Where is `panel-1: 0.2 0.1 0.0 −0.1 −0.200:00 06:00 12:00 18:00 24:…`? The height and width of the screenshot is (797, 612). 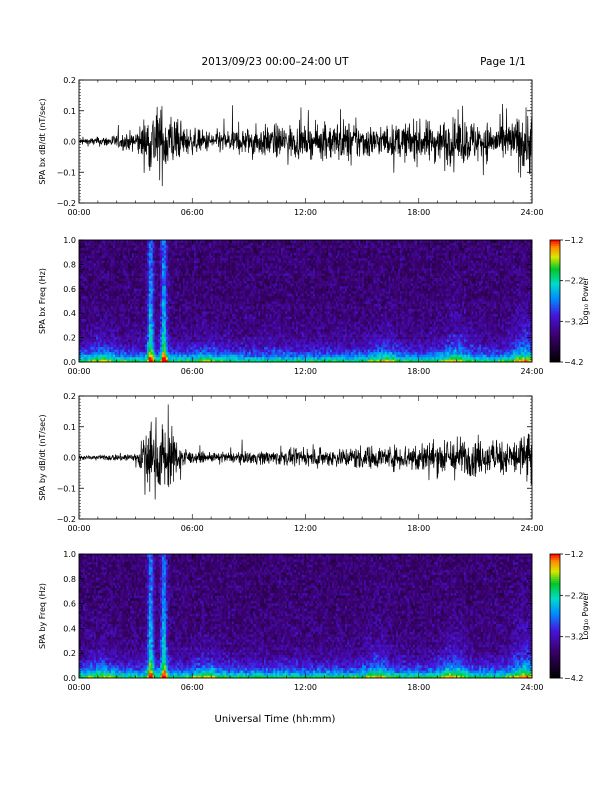 panel-1: 0.2 0.1 0.0 −0.1 −0.200:00 06:00 12:00 18:00 24:… is located at coordinates (291, 146).